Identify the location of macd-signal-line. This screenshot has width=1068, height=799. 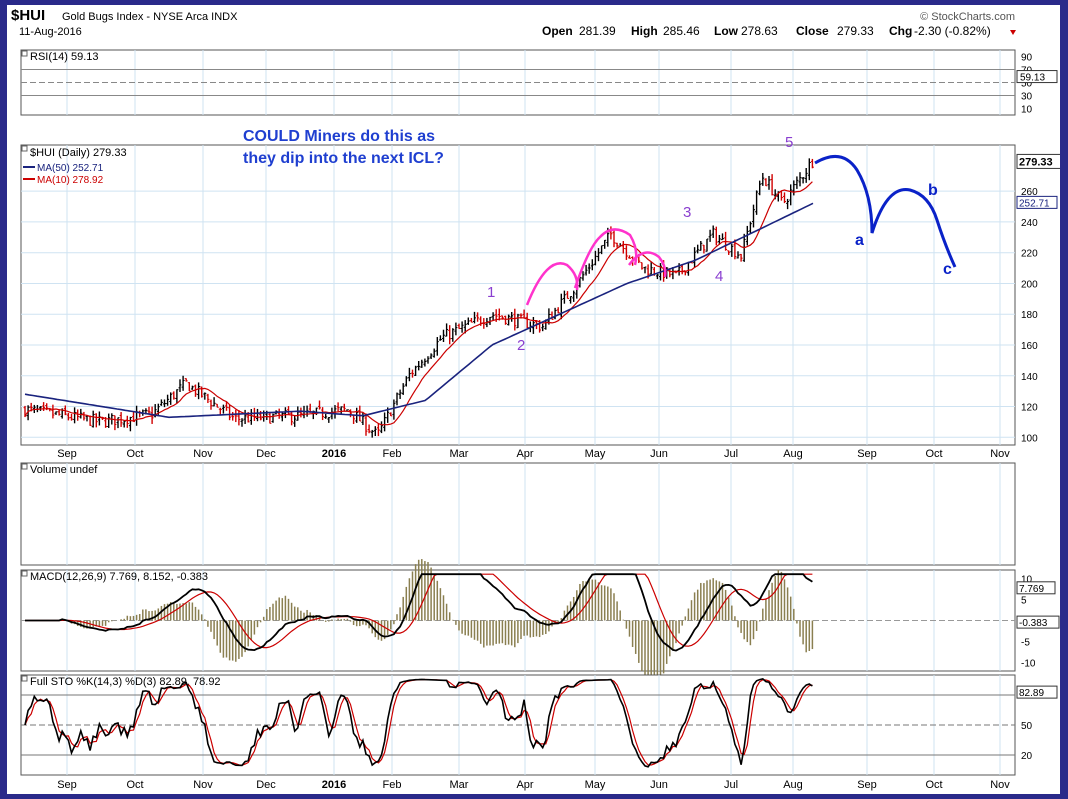
(419, 611).